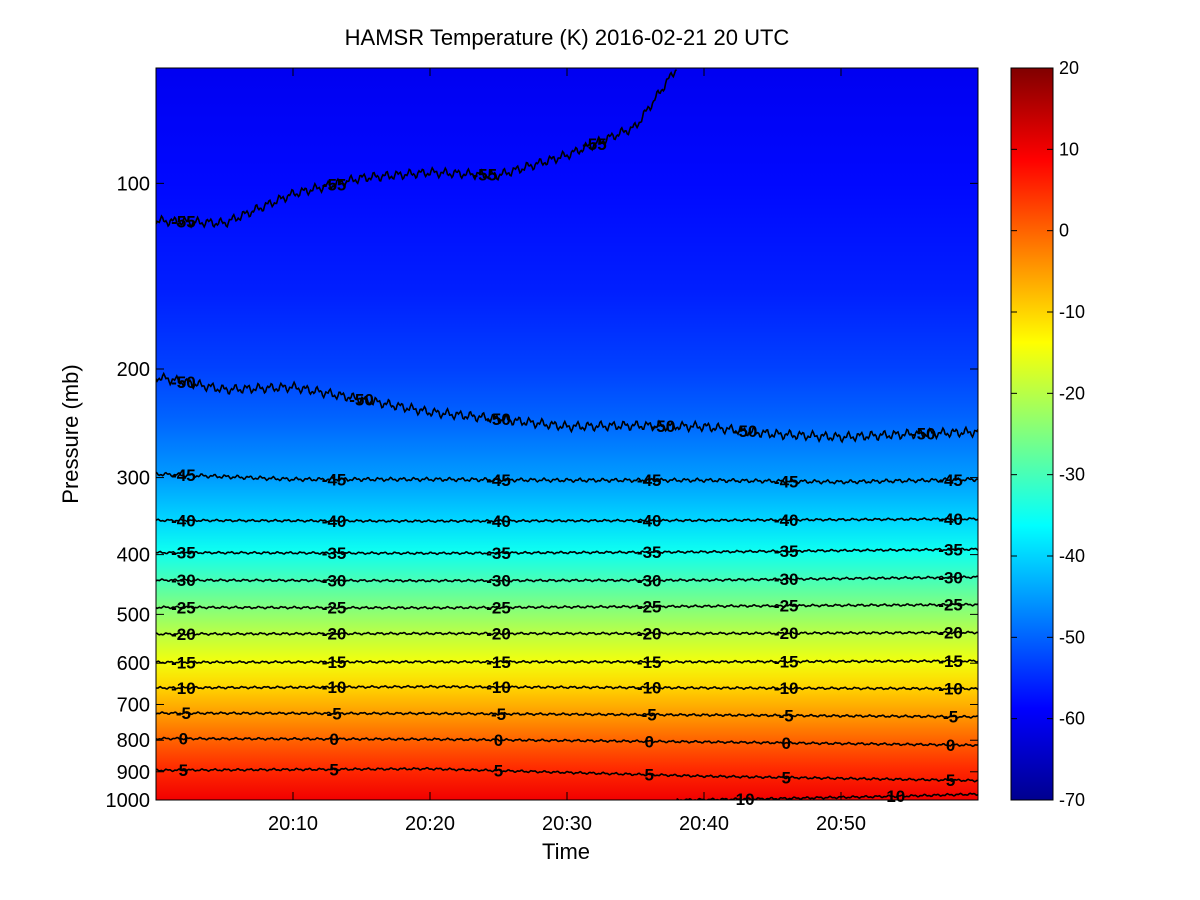 This screenshot has height=900, width=1200. I want to click on y-axis-label: Pressure (mb), so click(70, 433).